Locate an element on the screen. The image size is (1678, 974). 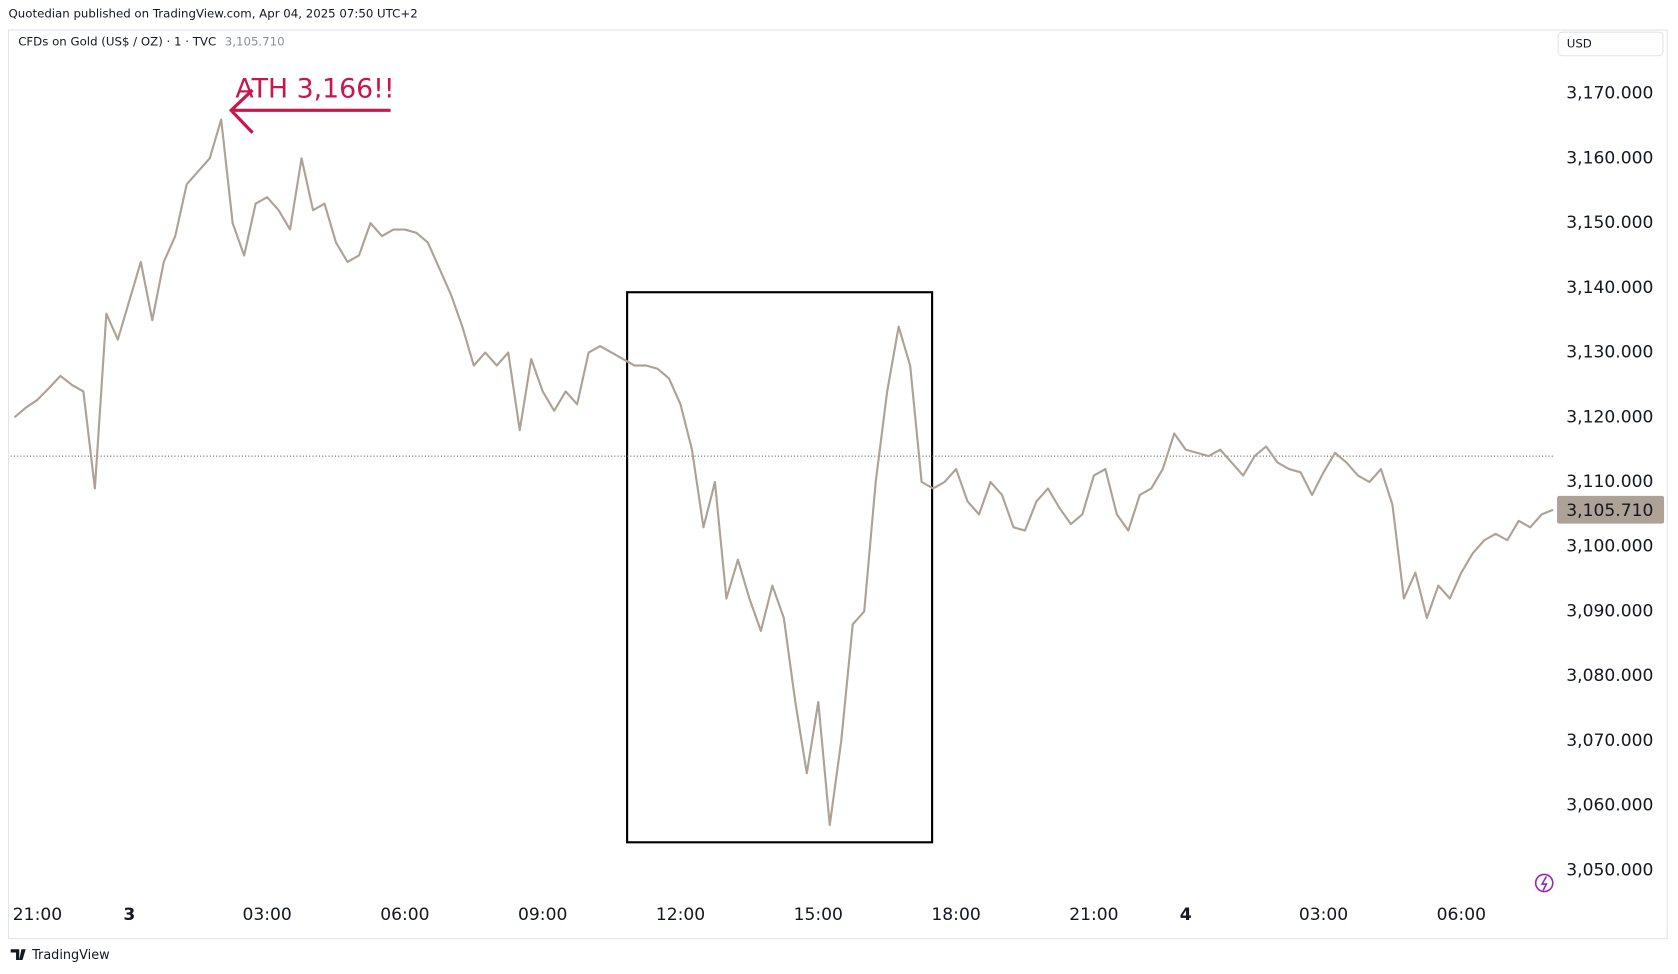
y-tick-label: 3,100.000 is located at coordinates (1609, 547).